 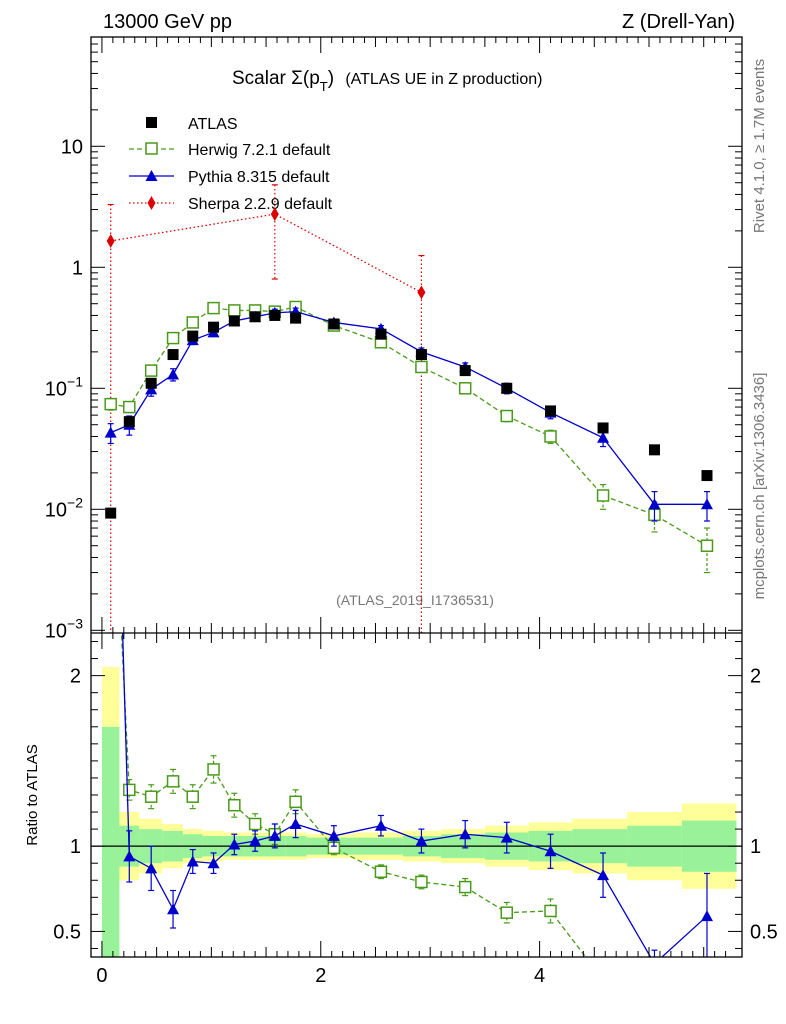 What do you see at coordinates (72, 147) in the screenshot?
I see `main-ytick-label-0: 10` at bounding box center [72, 147].